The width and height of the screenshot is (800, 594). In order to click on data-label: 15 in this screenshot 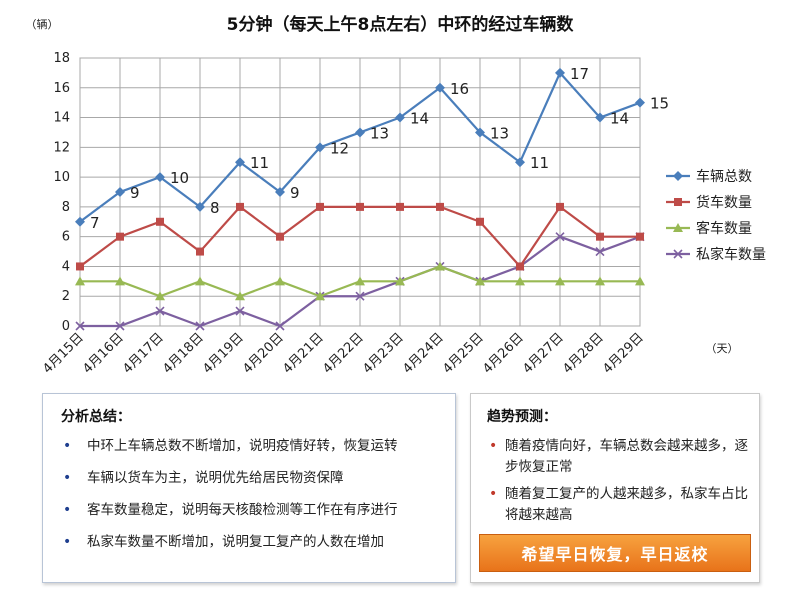, I will do `click(659, 104)`.